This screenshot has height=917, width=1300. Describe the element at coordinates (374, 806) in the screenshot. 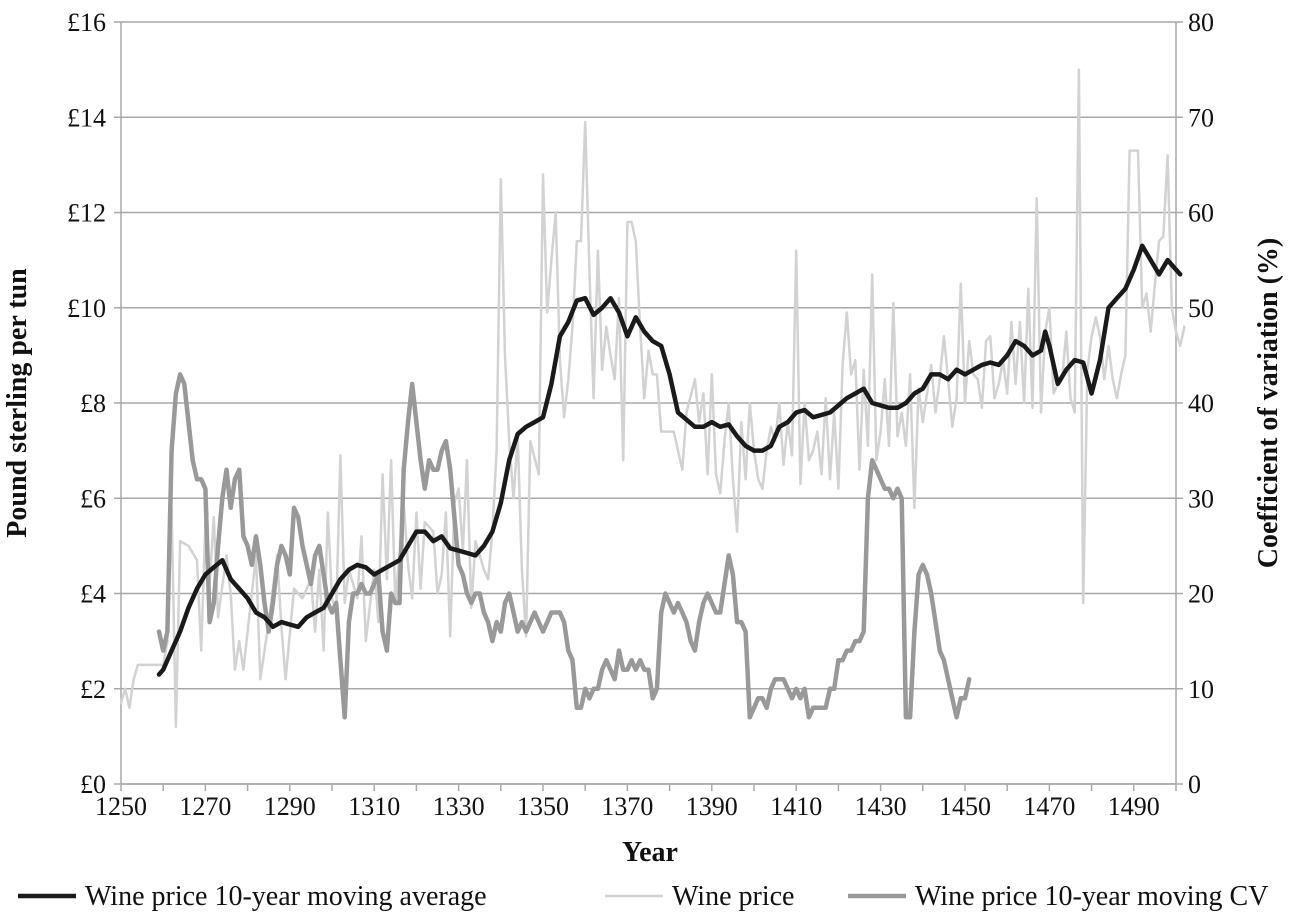

I see `x-tick-label: 1310` at that location.